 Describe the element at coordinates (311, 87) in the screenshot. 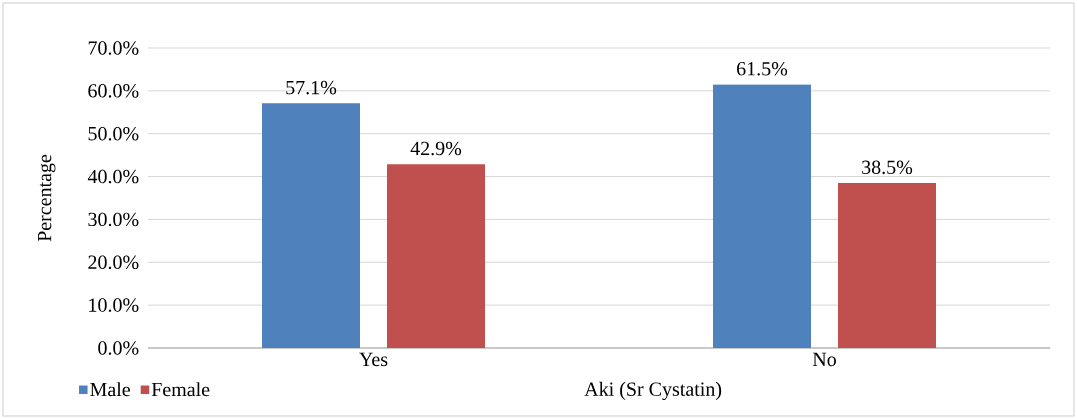

I see `data-label: 57.1%` at that location.